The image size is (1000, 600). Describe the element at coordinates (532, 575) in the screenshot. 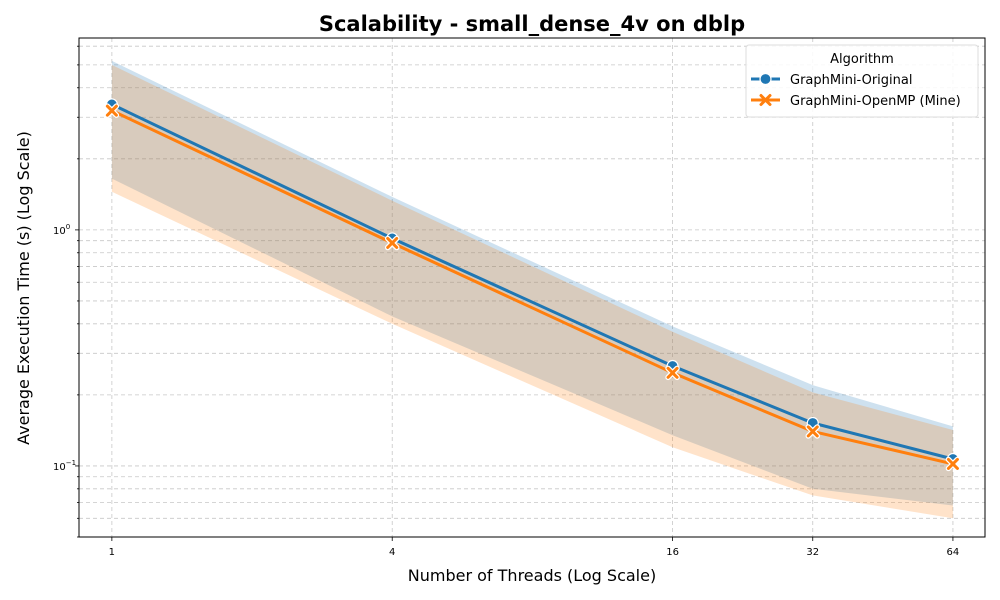

I see `x-axis-label: Number of Threads (Log Scale)` at that location.